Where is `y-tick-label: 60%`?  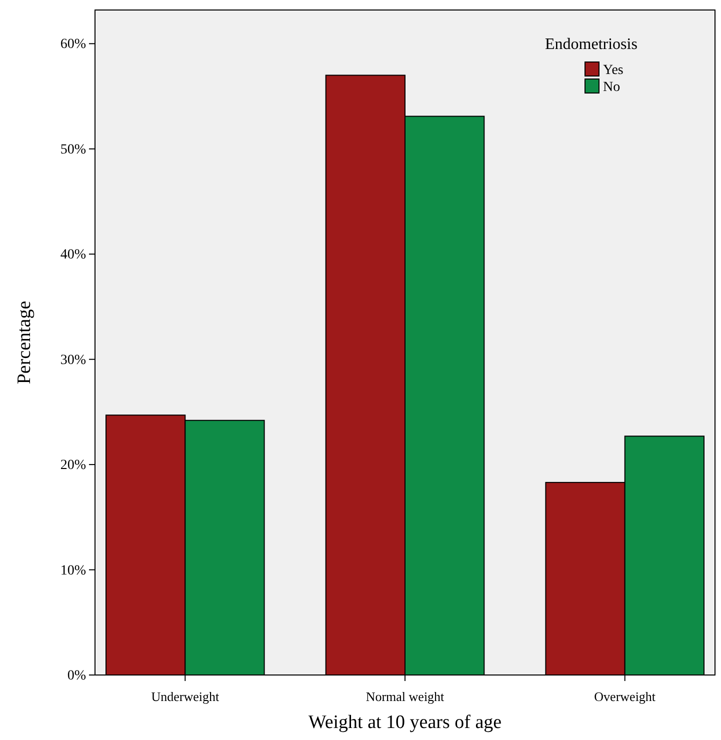
y-tick-label: 60% is located at coordinates (73, 44).